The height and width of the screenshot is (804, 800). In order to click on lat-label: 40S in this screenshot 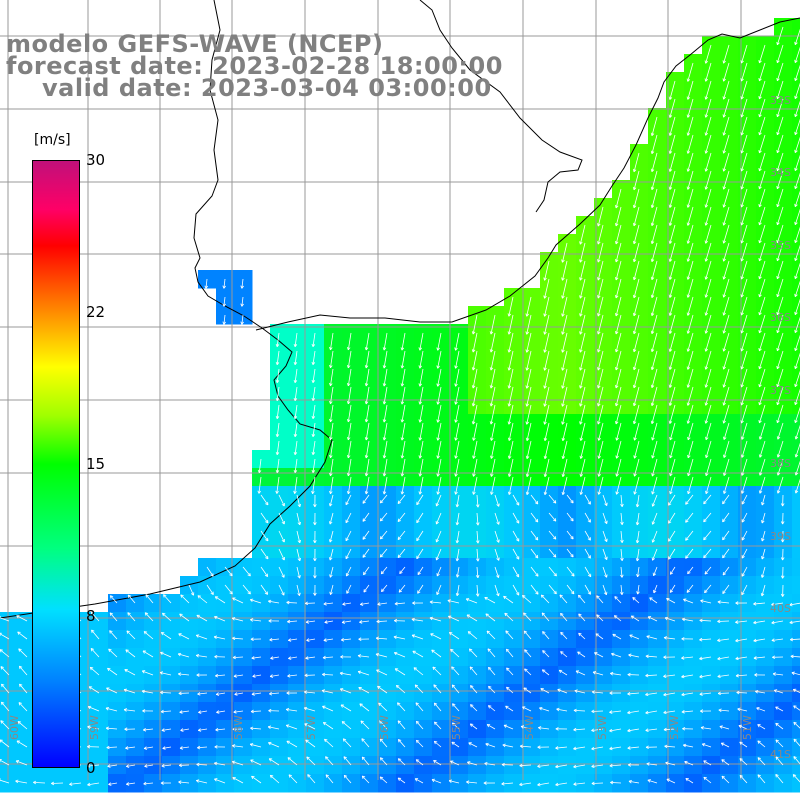, I will do `click(780, 608)`.